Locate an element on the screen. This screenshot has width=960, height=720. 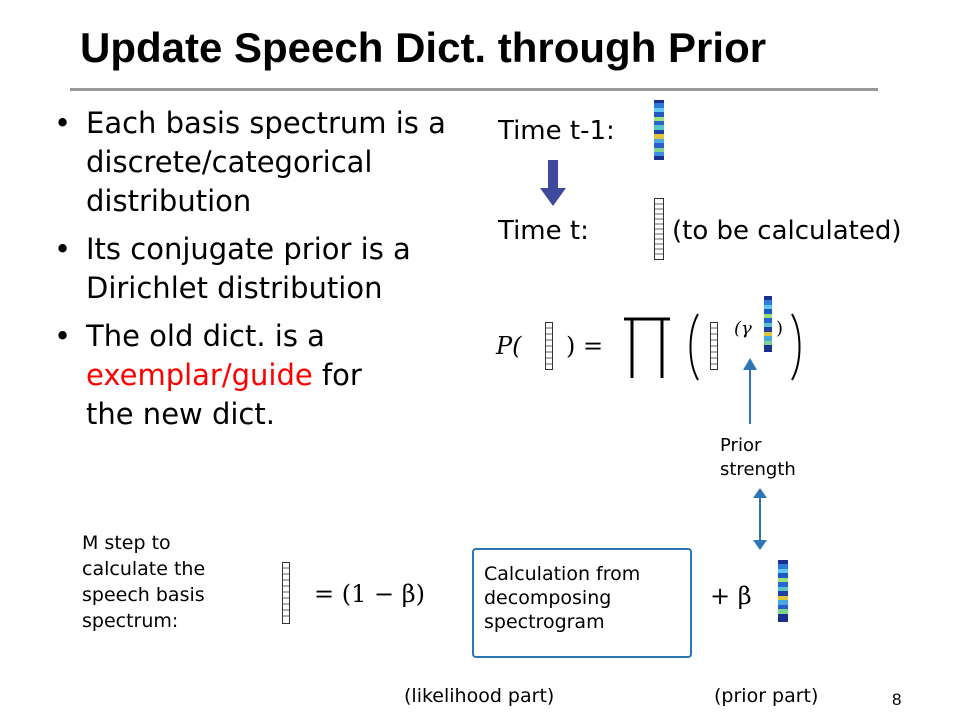
gamma-open: (γ is located at coordinates (743, 328).